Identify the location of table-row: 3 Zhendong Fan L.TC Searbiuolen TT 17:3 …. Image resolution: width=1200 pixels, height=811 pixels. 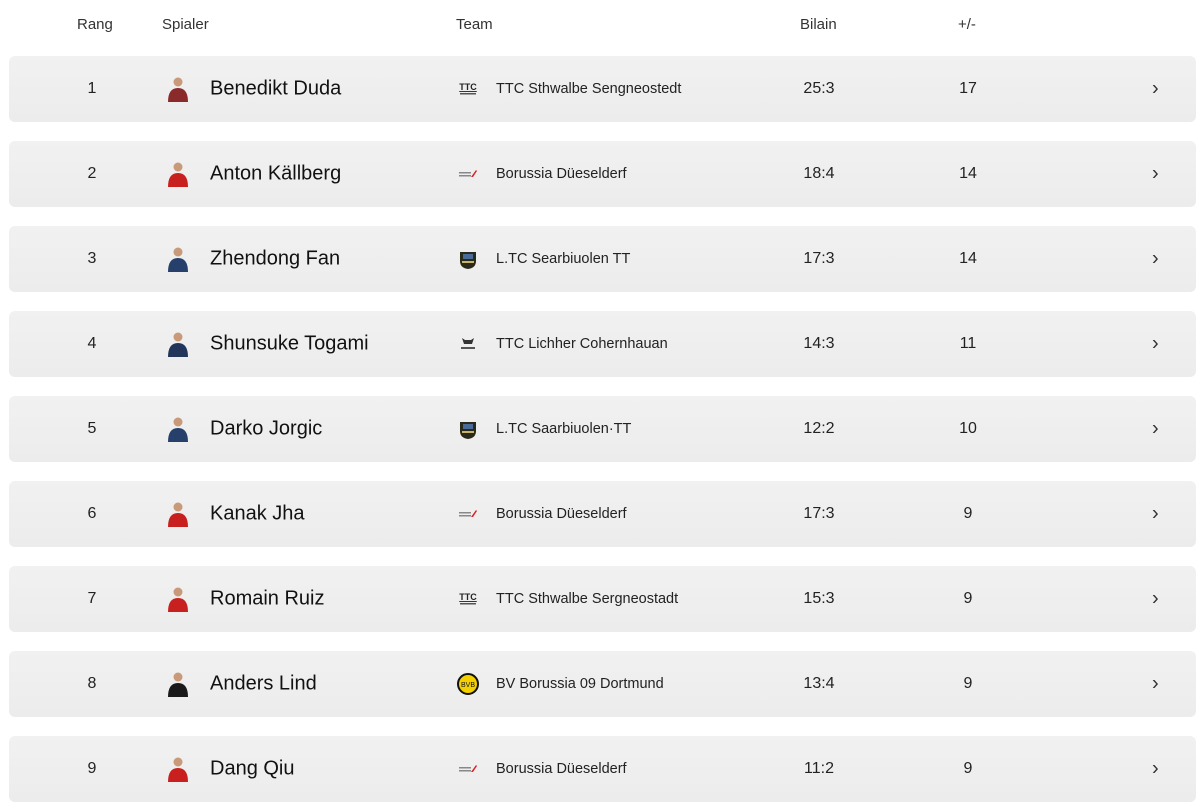
(602, 259).